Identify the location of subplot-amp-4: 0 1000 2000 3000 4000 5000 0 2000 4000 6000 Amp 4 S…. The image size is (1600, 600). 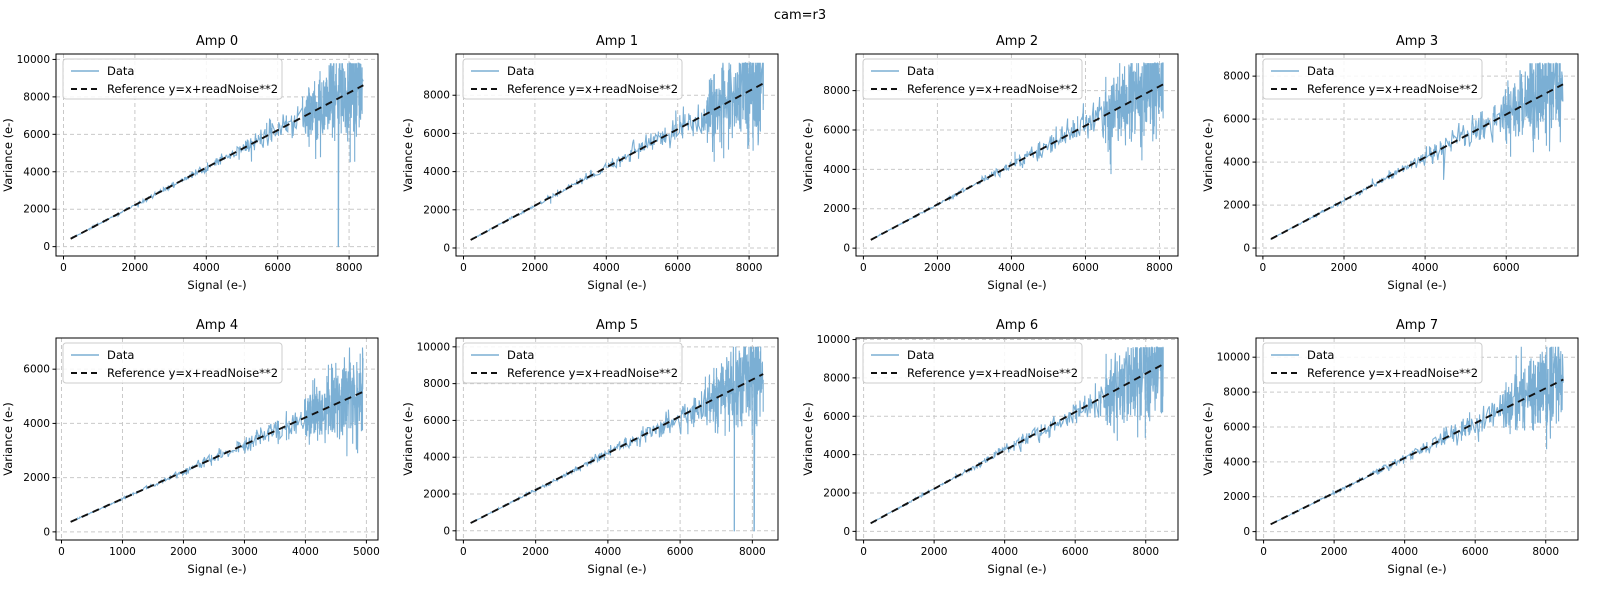
(190, 447).